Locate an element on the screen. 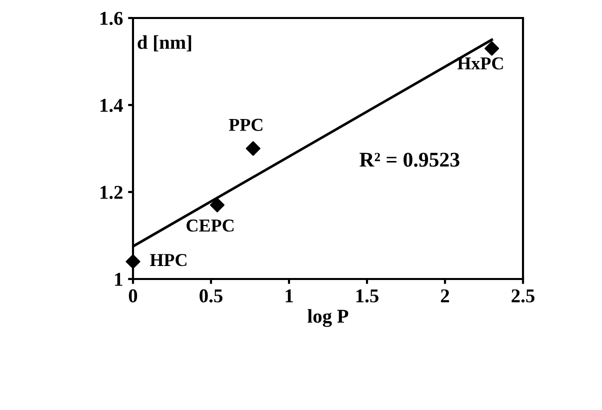 The image size is (602, 410). y-axis-title: d [nm] is located at coordinates (165, 43).